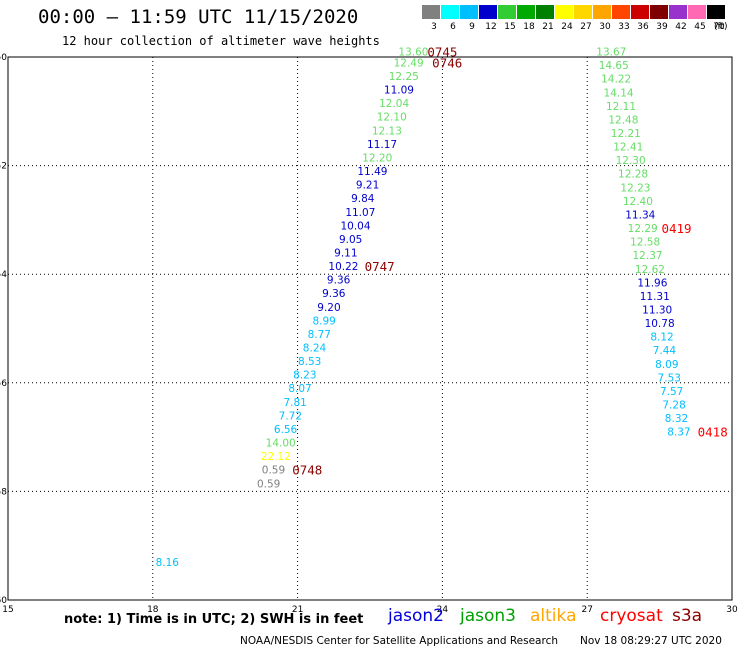 This screenshot has height=650, width=740. Describe the element at coordinates (409, 63) in the screenshot. I see `wave-height-label: 12.49` at that location.